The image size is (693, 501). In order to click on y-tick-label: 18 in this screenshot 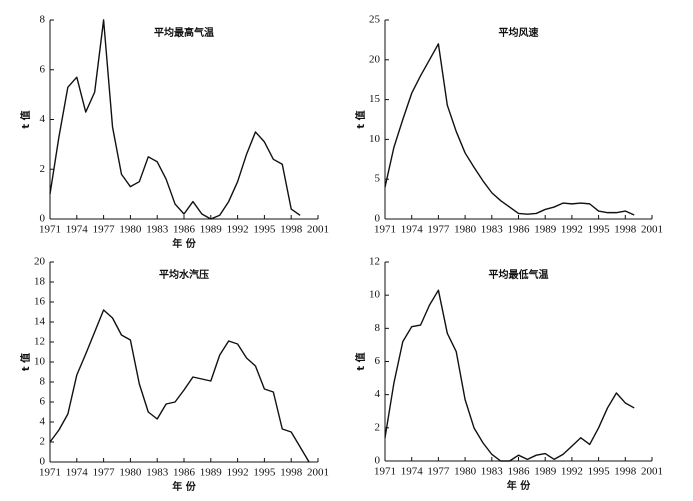, I will do `click(40, 282)`.